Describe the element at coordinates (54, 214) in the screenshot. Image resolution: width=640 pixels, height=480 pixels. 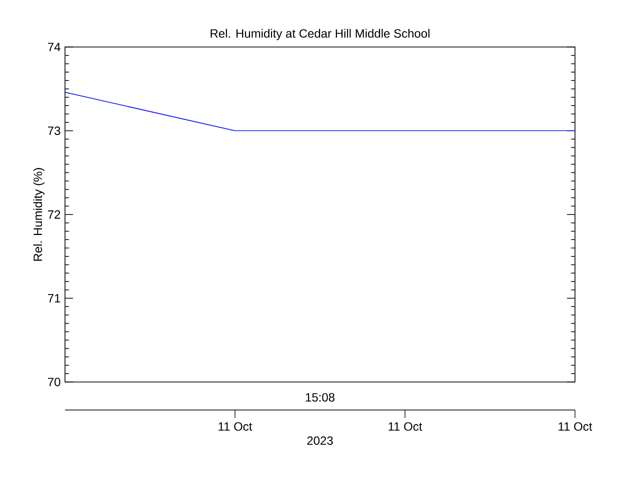
I see `y-tick-label: 72` at that location.